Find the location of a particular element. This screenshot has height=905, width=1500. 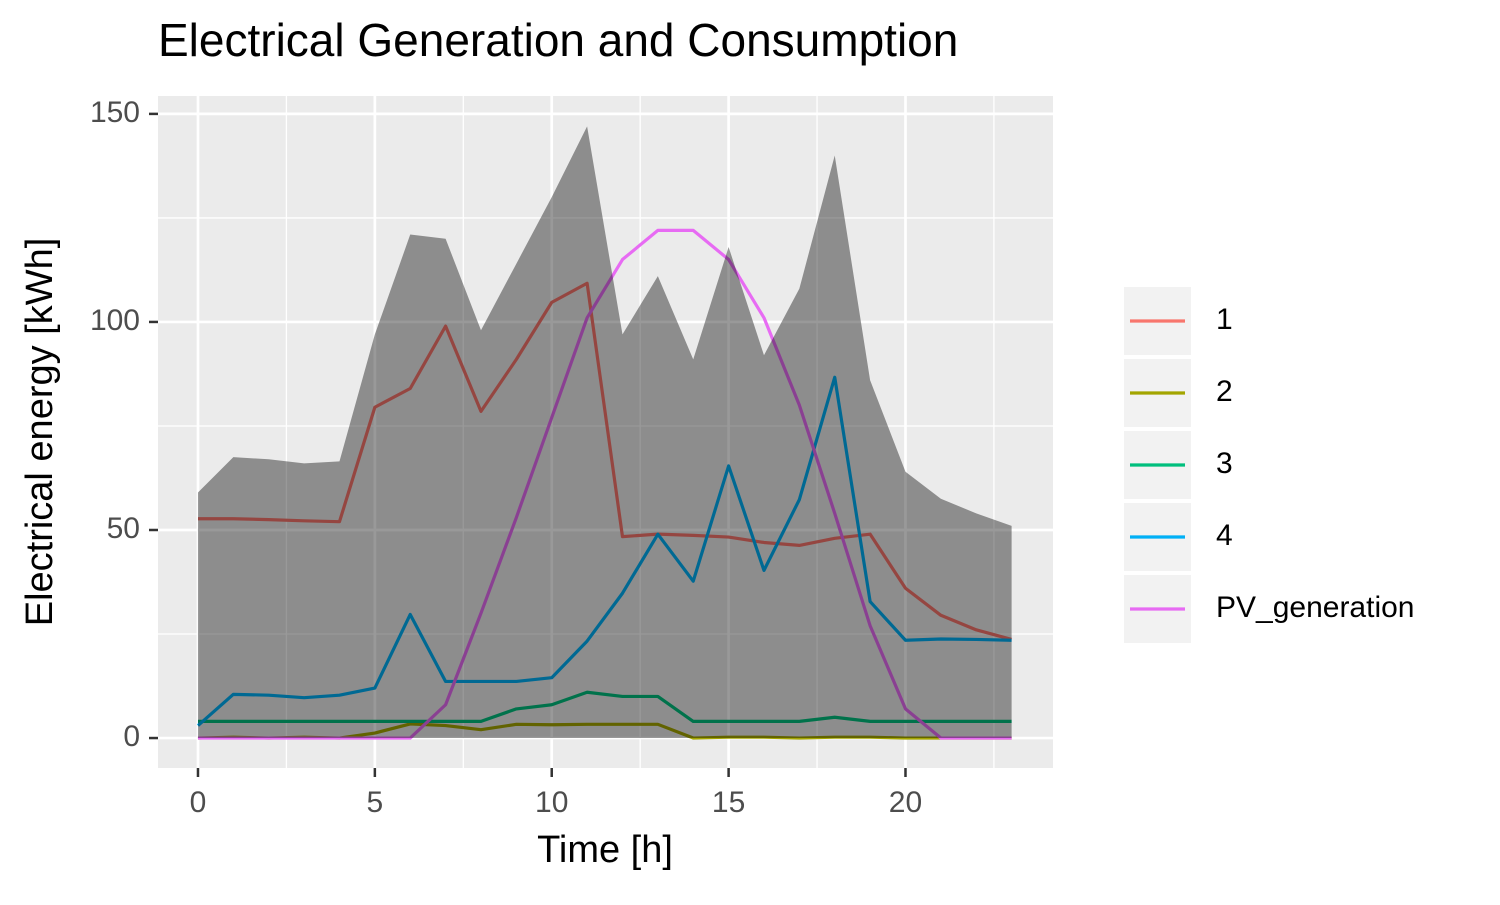

legend-label: 1 is located at coordinates (1224, 319).